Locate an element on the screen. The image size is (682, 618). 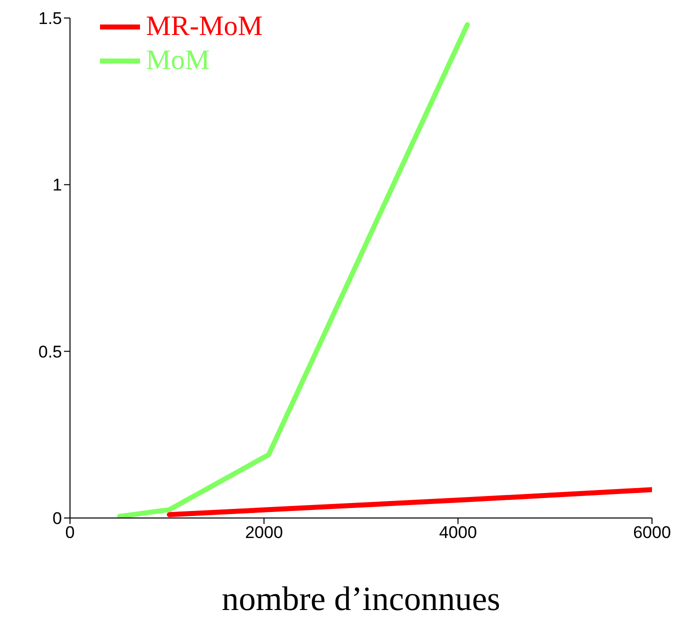
x-axis-title: nombre d’inconnues is located at coordinates (361, 599).